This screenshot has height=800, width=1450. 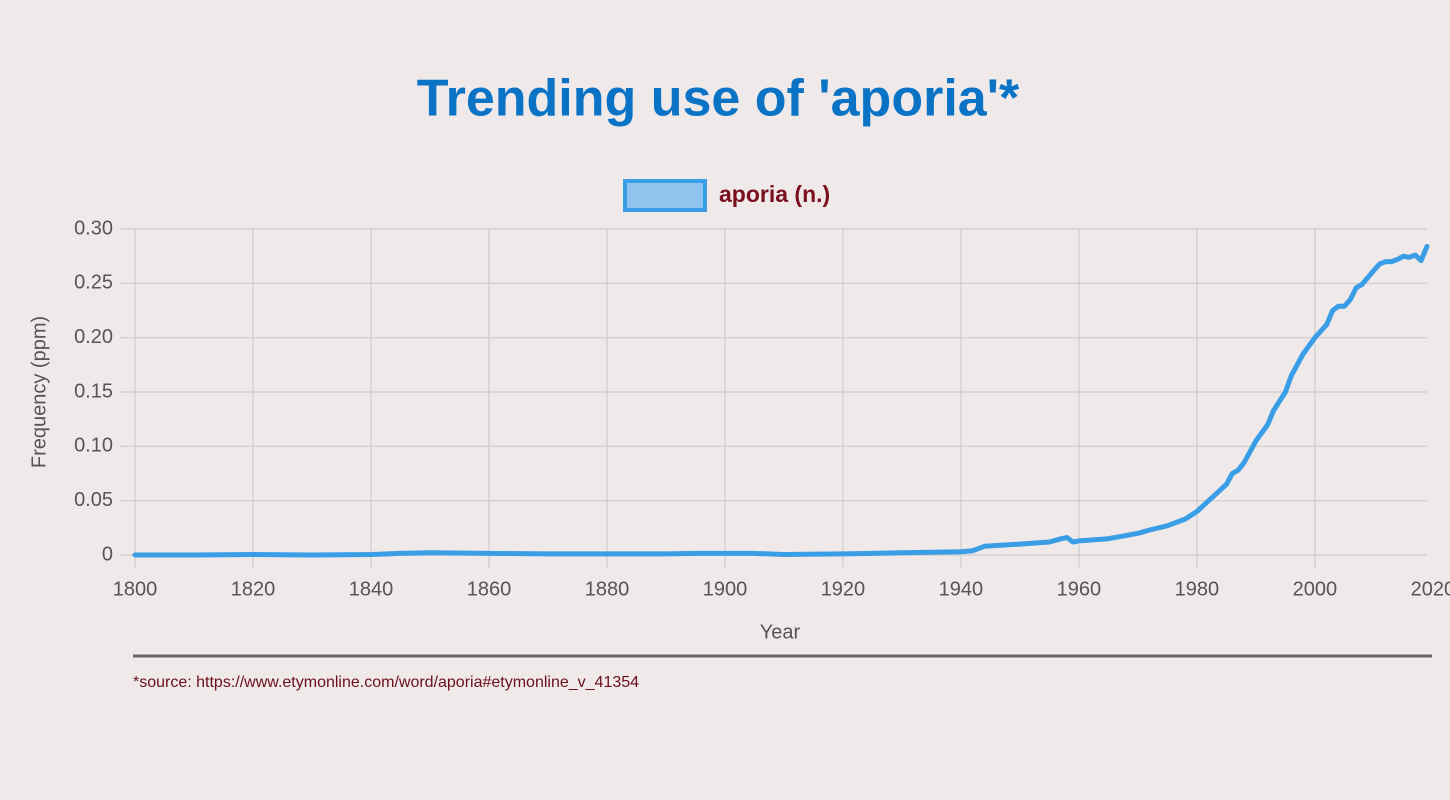 I want to click on x-axis-label: Year, so click(x=780, y=632).